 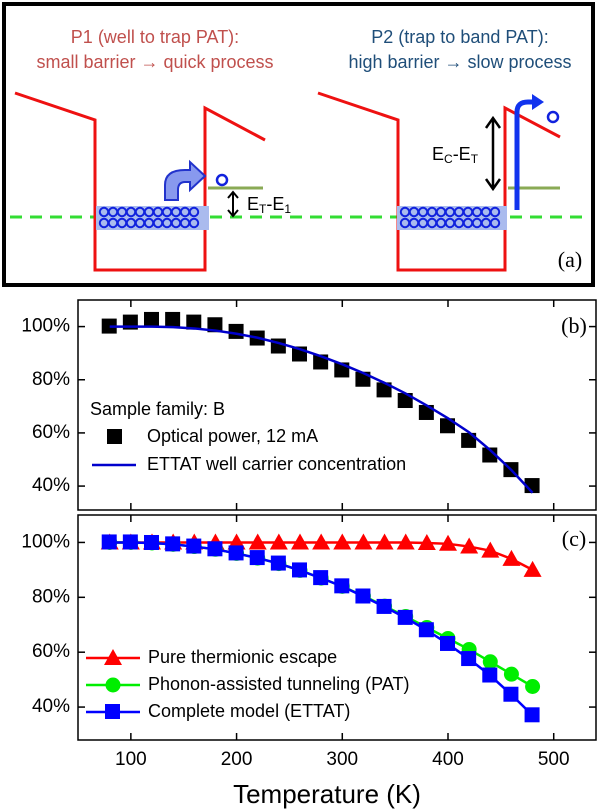 I want to click on p1-subtitle: small barrier → quick process, so click(x=154, y=62).